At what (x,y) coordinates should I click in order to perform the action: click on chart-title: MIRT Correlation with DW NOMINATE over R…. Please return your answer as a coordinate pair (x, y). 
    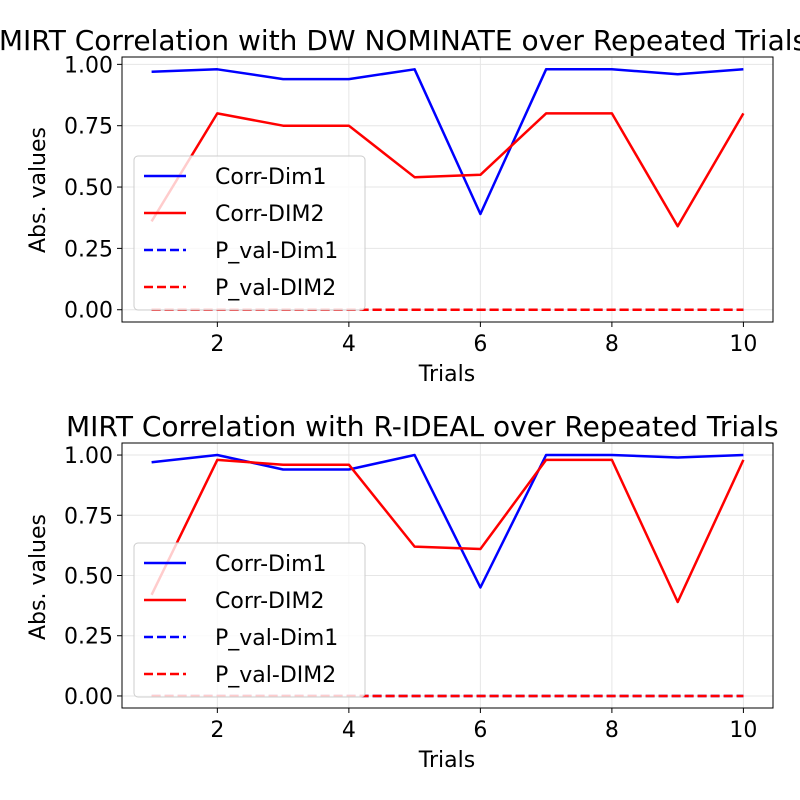
    Looking at the image, I should click on (400, 40).